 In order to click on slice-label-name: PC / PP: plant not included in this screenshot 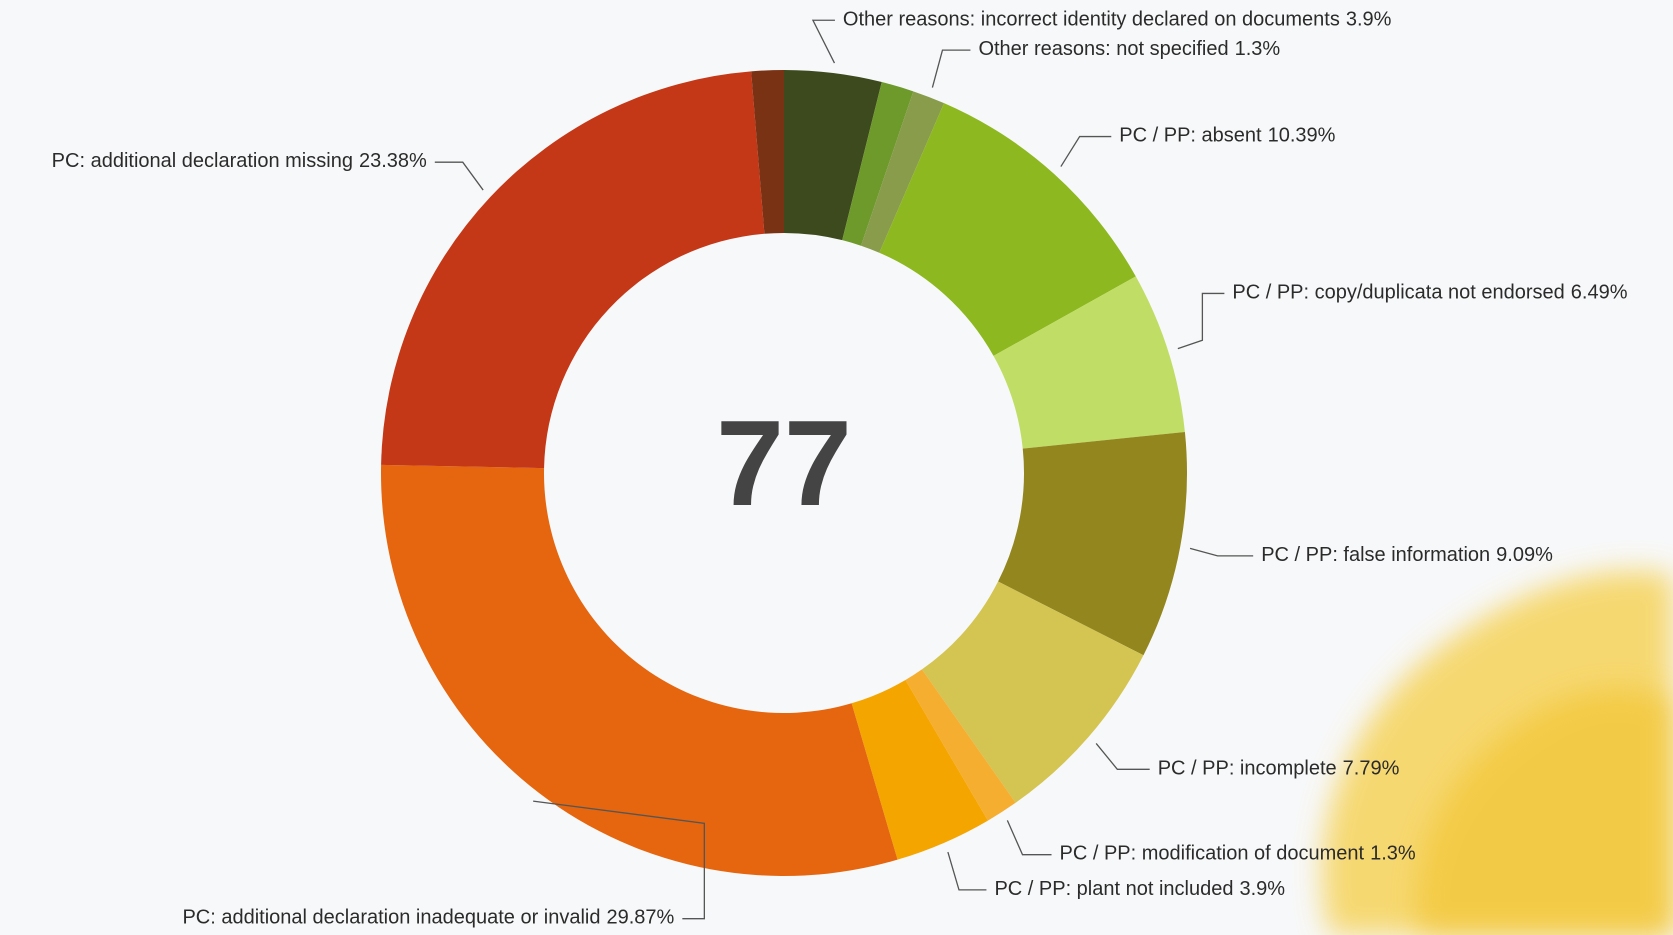, I will do `click(1113, 889)`.